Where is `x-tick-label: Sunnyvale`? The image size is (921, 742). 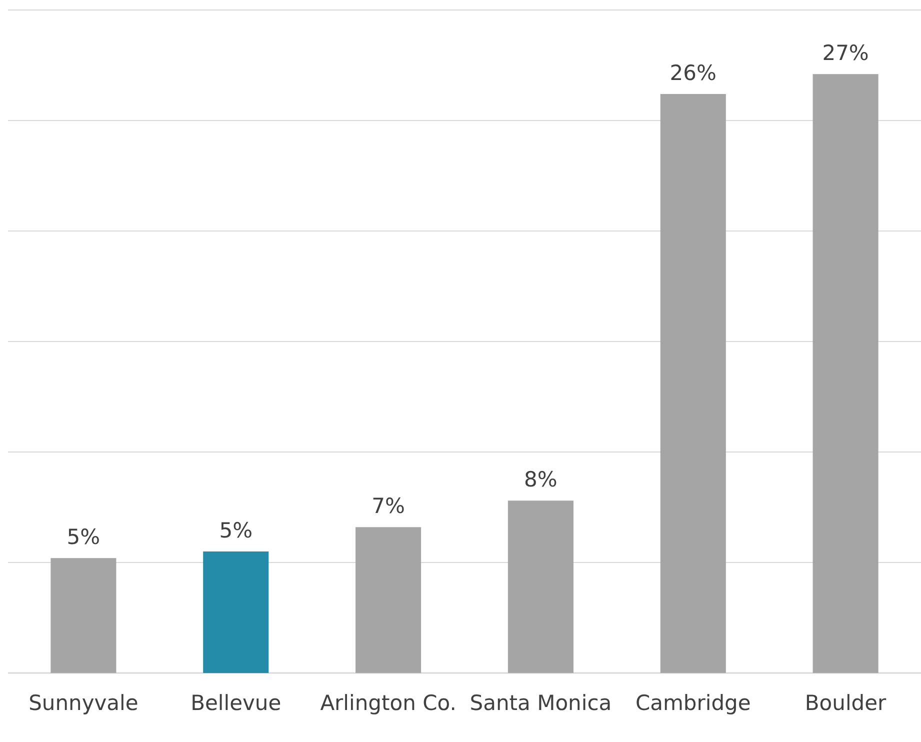 x-tick-label: Sunnyvale is located at coordinates (83, 703).